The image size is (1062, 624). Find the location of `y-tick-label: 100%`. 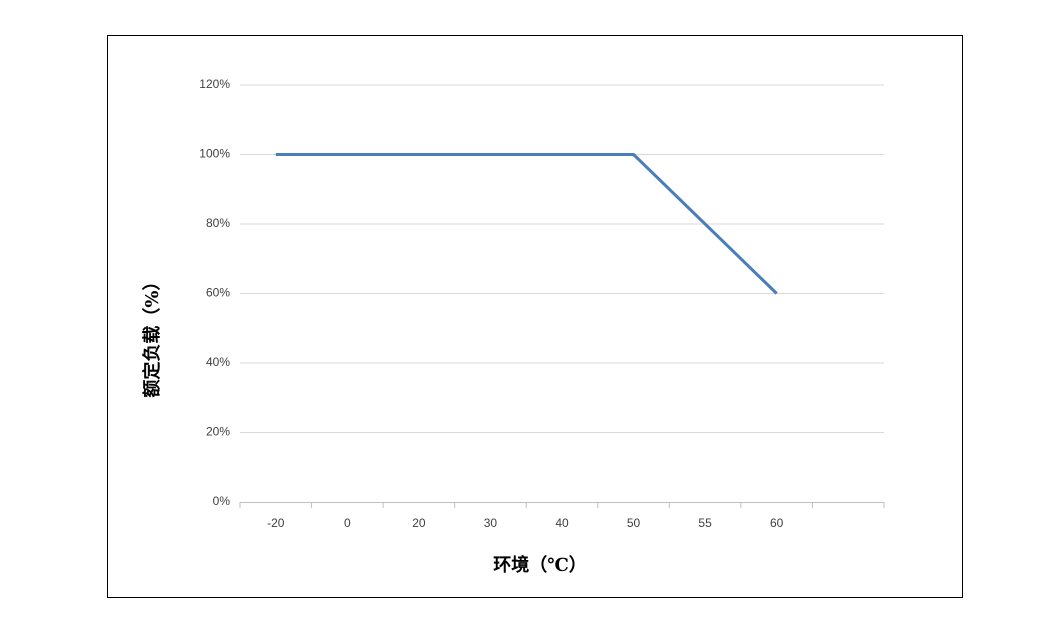

y-tick-label: 100% is located at coordinates (214, 154).